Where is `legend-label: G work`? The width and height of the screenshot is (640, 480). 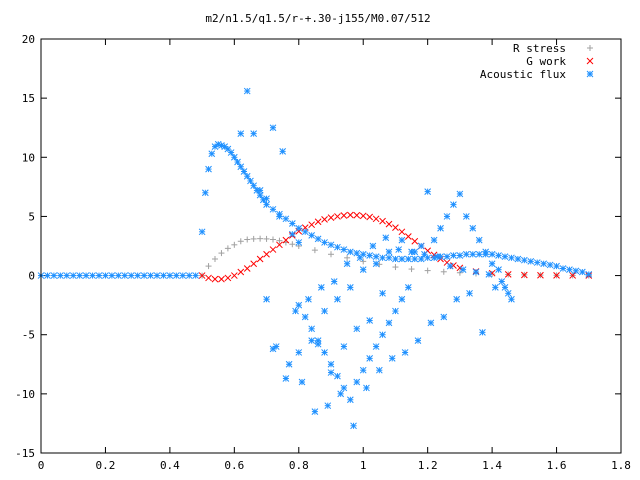 legend-label: G work is located at coordinates (546, 61).